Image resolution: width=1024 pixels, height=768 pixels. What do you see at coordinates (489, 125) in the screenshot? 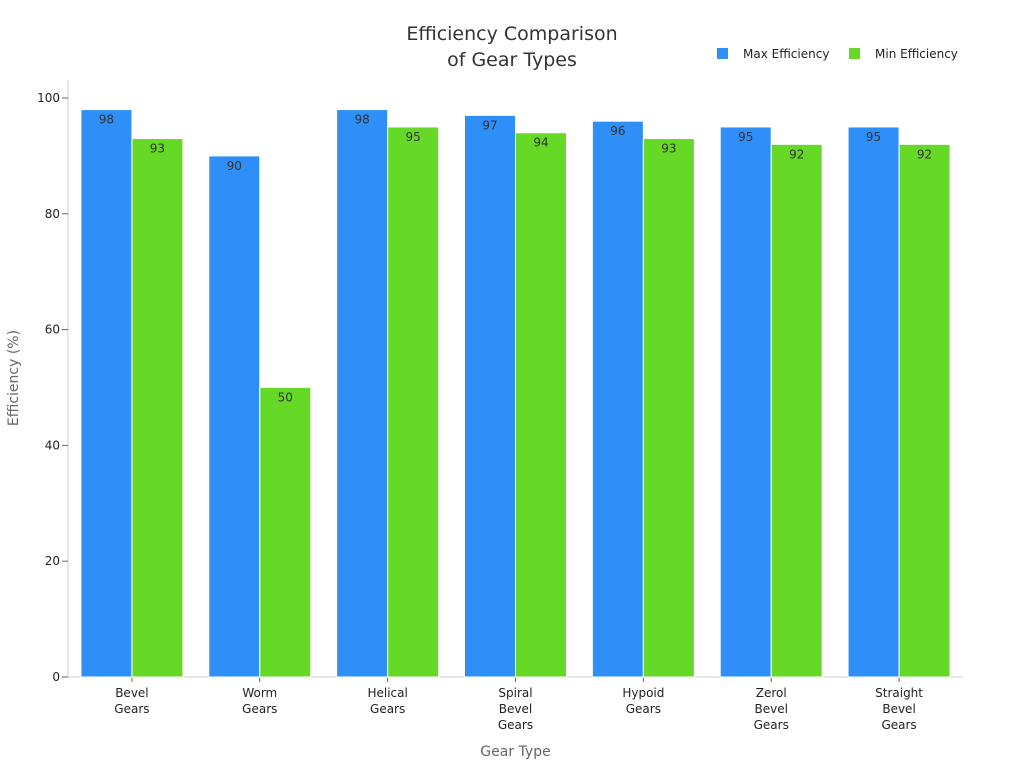
I see `bar-value-label: 97` at bounding box center [489, 125].